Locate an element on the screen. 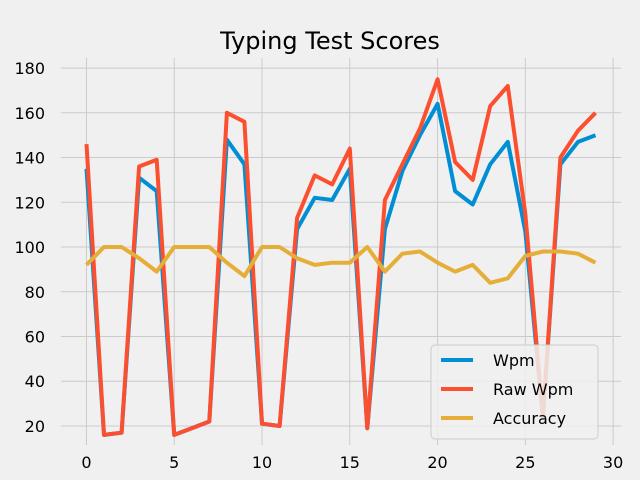  x-tick-label: 5 is located at coordinates (174, 462).